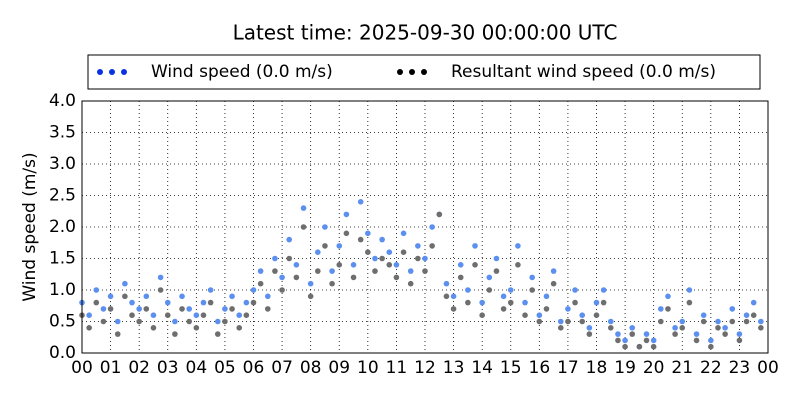  Describe the element at coordinates (62, 227) in the screenshot. I see `y-tick-label: 2.0` at that location.